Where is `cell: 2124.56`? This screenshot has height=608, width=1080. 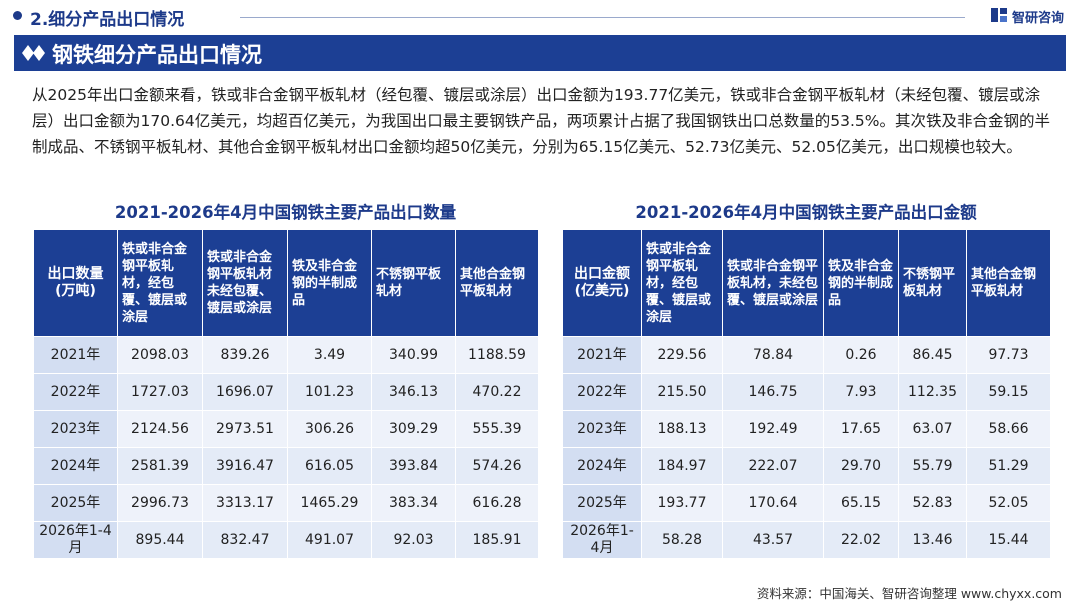 cell: 2124.56 is located at coordinates (160, 429).